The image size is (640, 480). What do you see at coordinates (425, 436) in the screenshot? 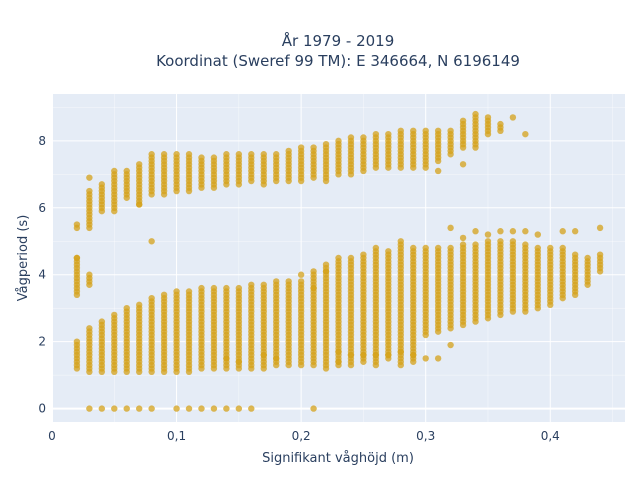
I see `x-tick-label: 0,3` at bounding box center [425, 436].